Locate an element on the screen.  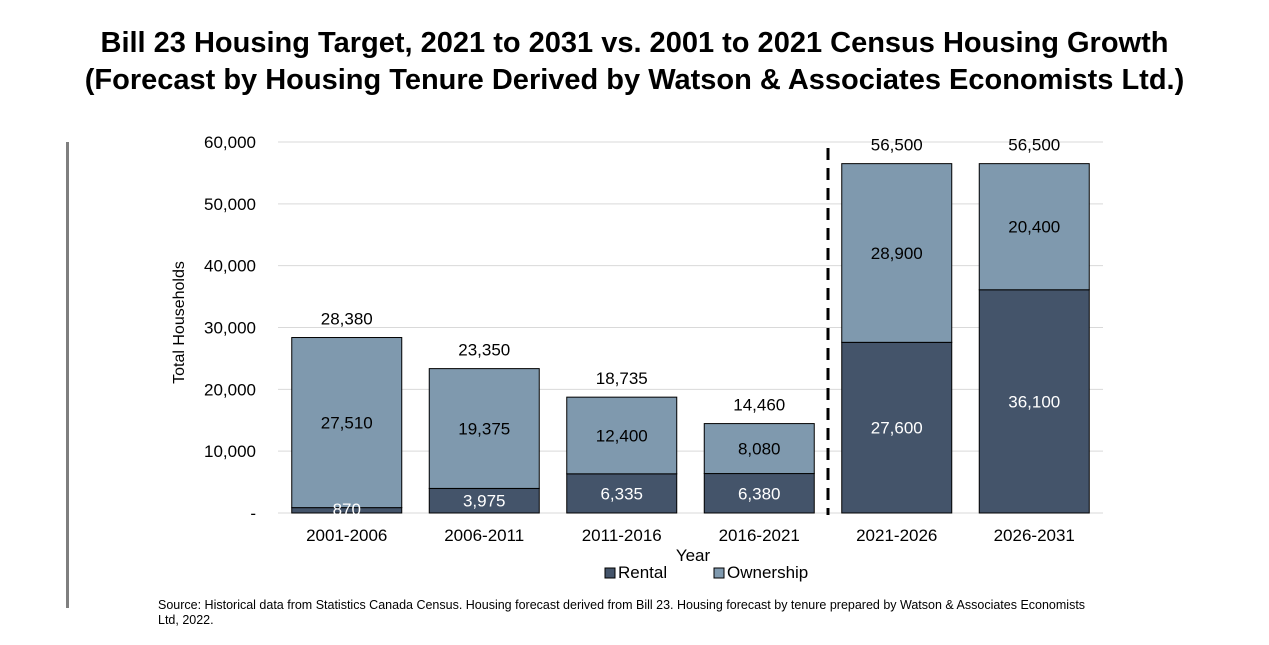
legend-label-rental: Rental is located at coordinates (642, 572).